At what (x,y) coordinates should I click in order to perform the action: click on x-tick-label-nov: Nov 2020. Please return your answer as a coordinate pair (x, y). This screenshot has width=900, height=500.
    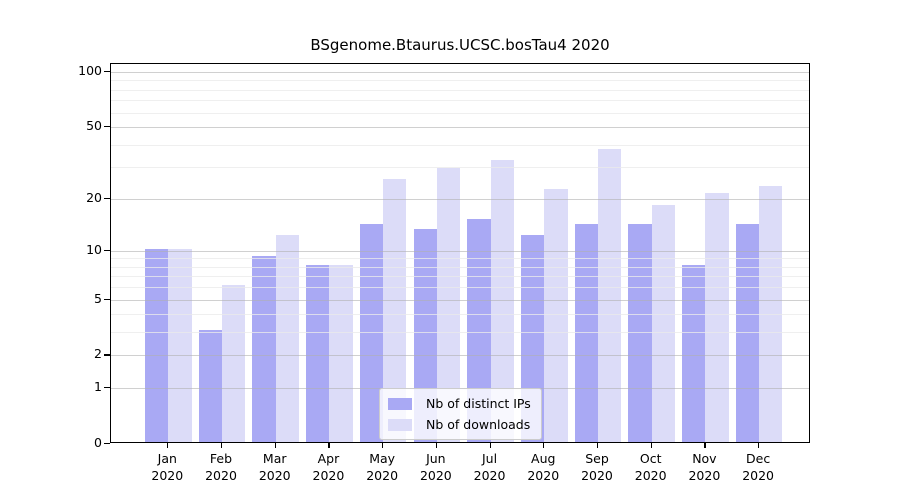
    Looking at the image, I should click on (704, 467).